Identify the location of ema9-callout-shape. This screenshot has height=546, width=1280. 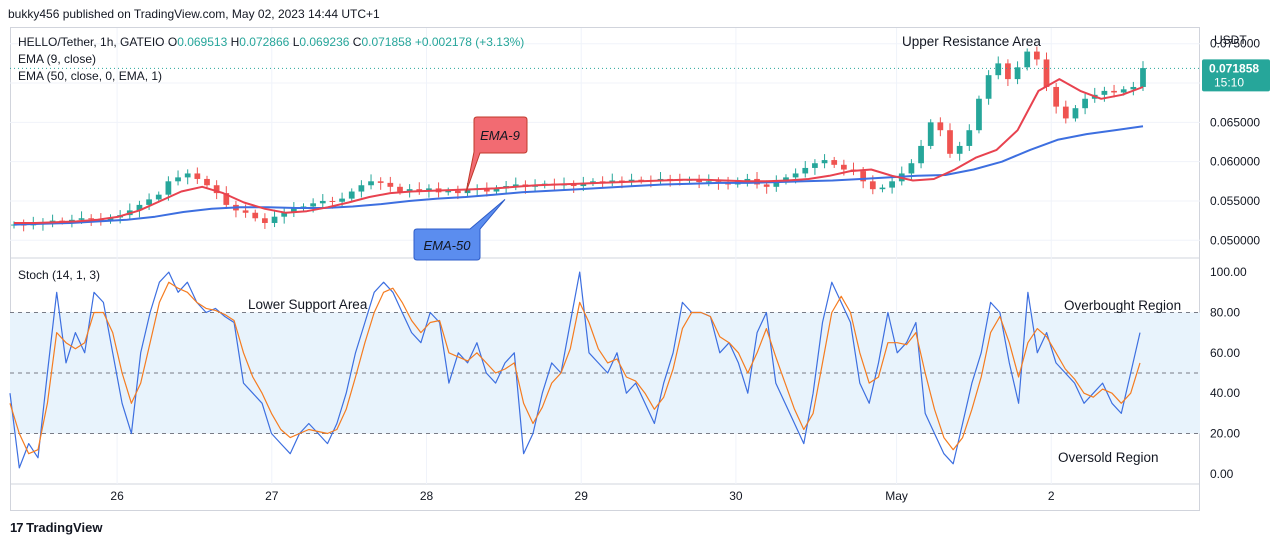
(496, 154).